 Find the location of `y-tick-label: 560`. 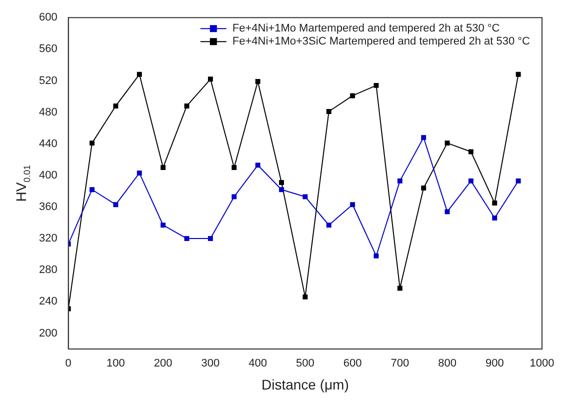

y-tick-label: 560 is located at coordinates (48, 49).